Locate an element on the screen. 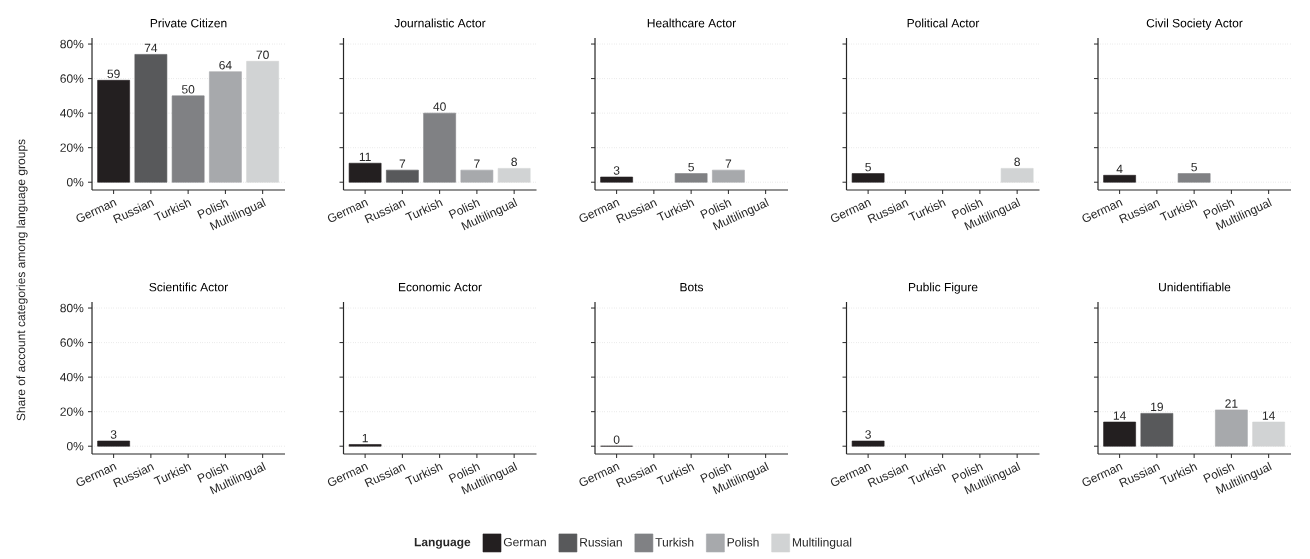  data-label: 64 is located at coordinates (225, 65).